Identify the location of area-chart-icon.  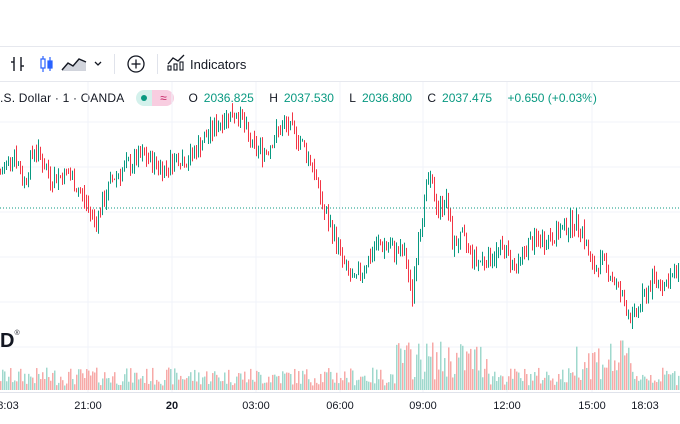
(74, 64).